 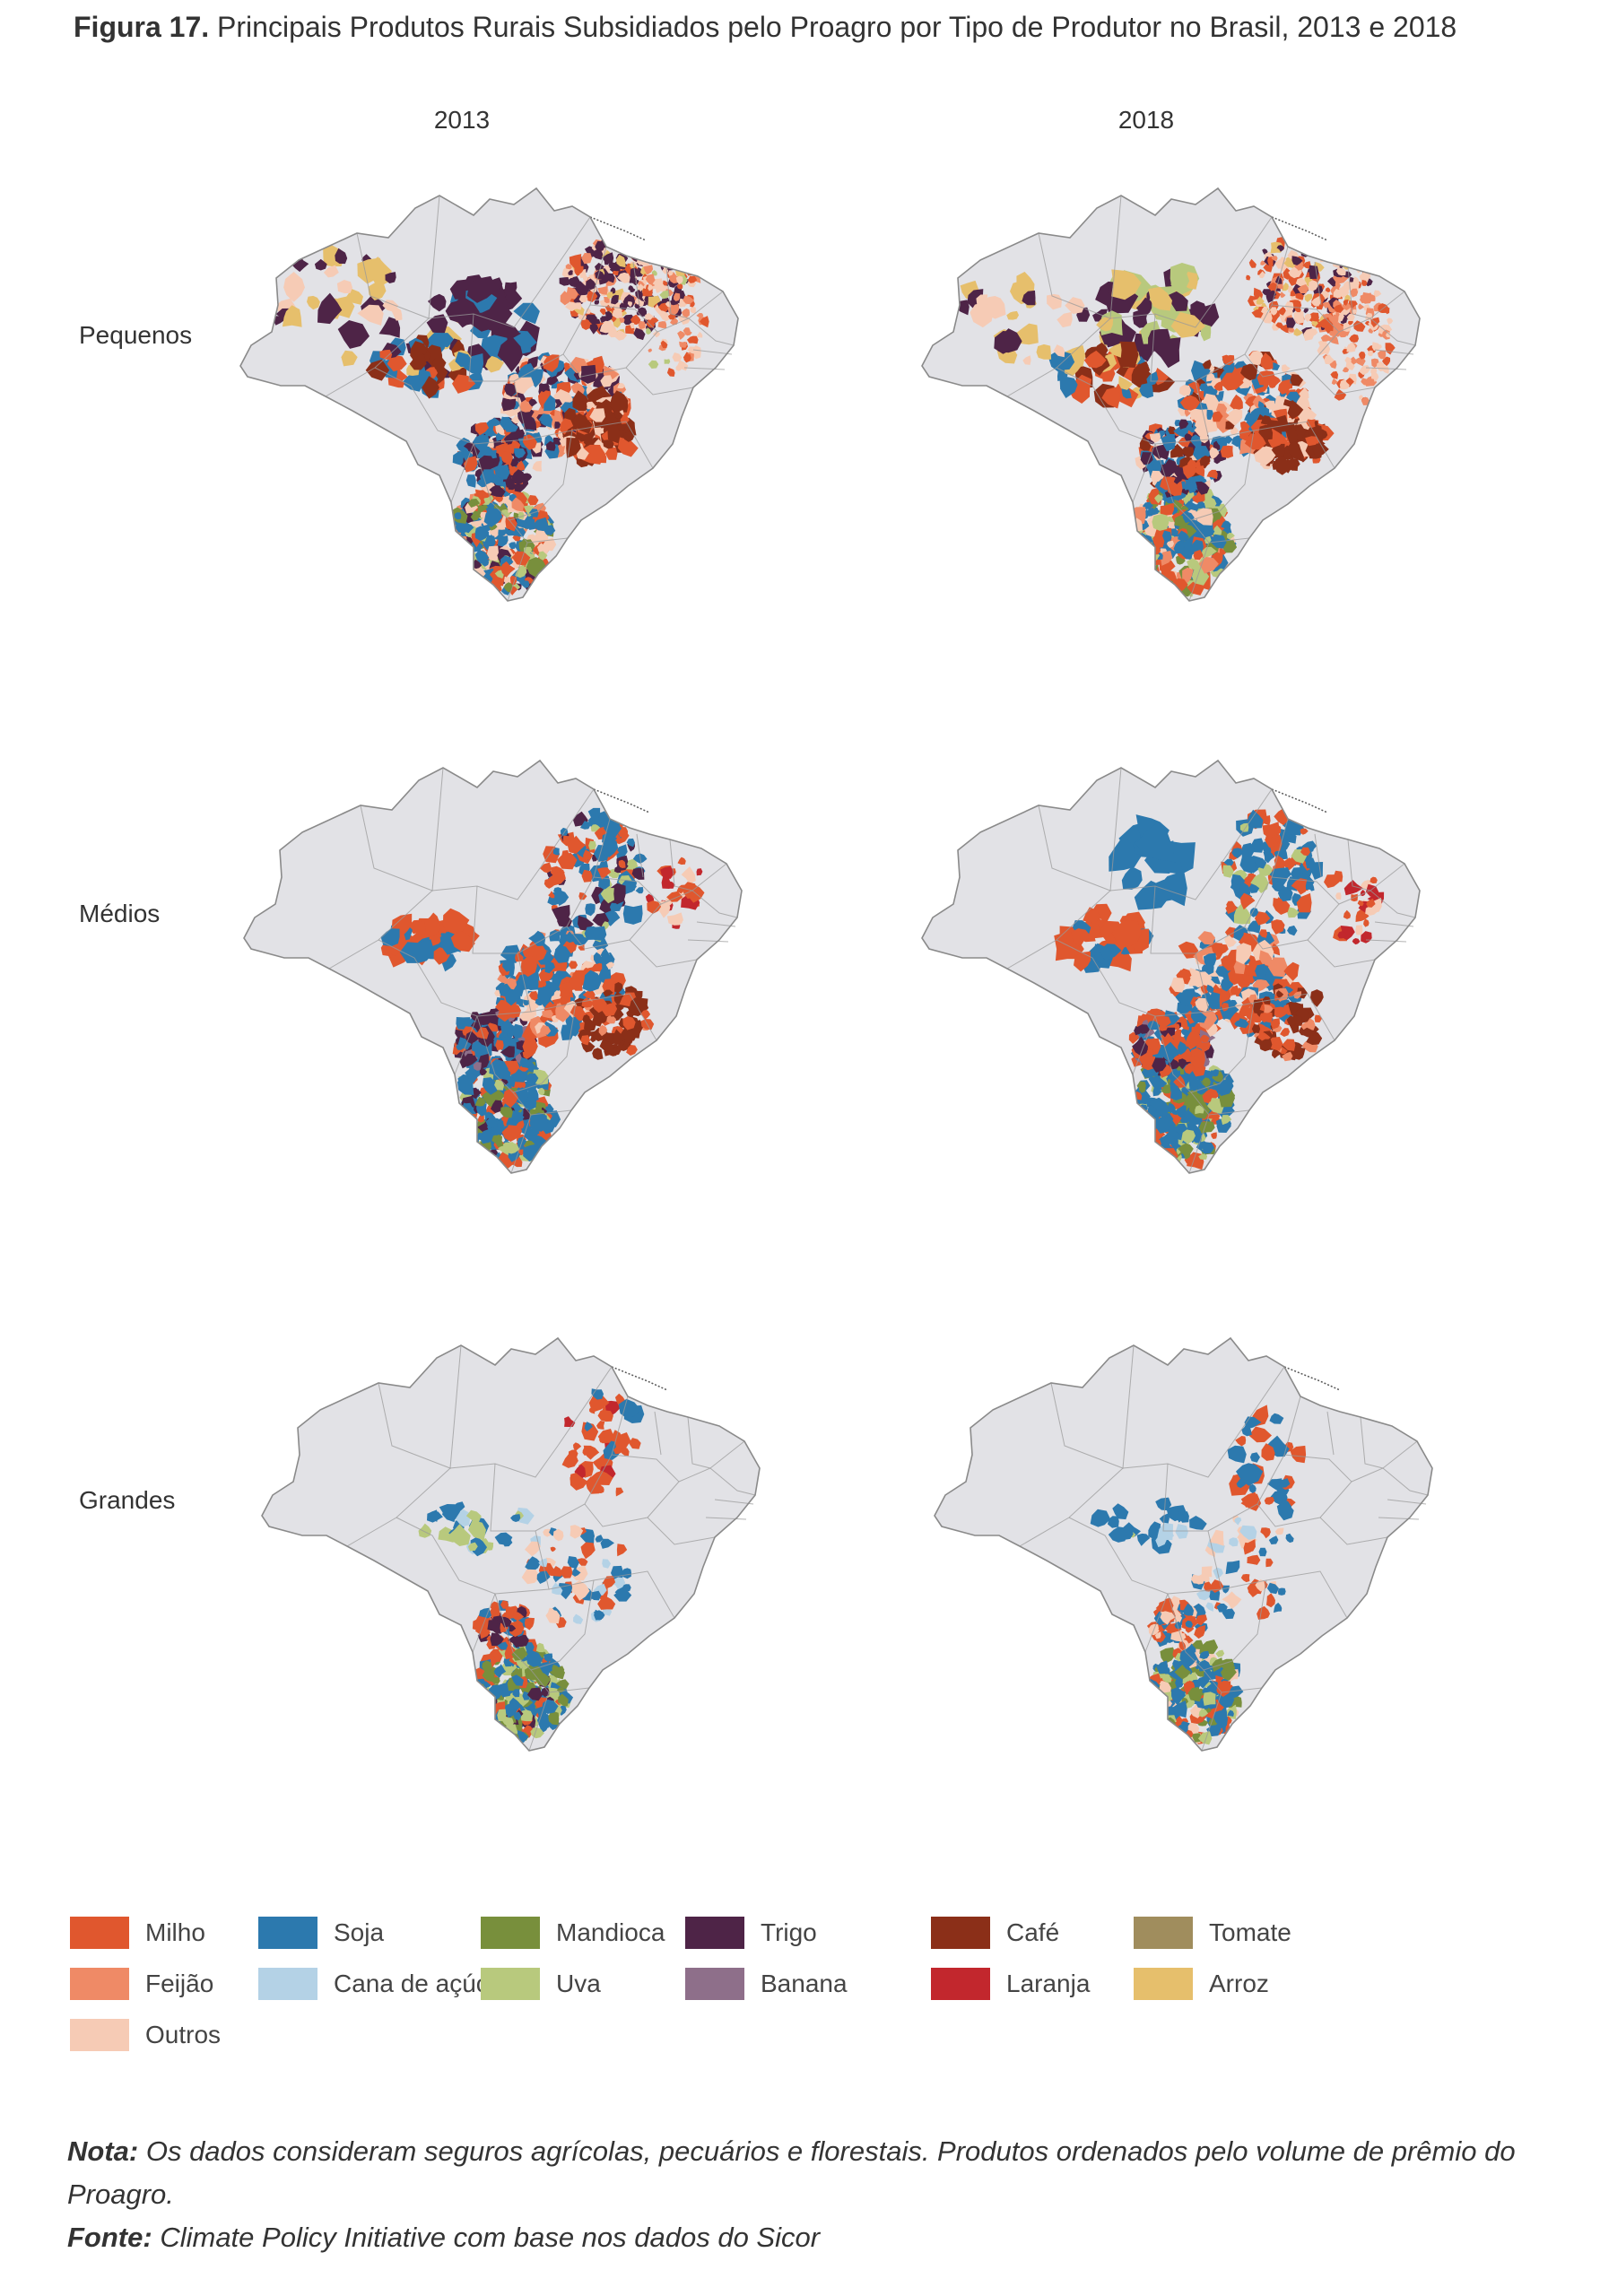 I want to click on row-label-pequenos: Pequenos, so click(x=136, y=335).